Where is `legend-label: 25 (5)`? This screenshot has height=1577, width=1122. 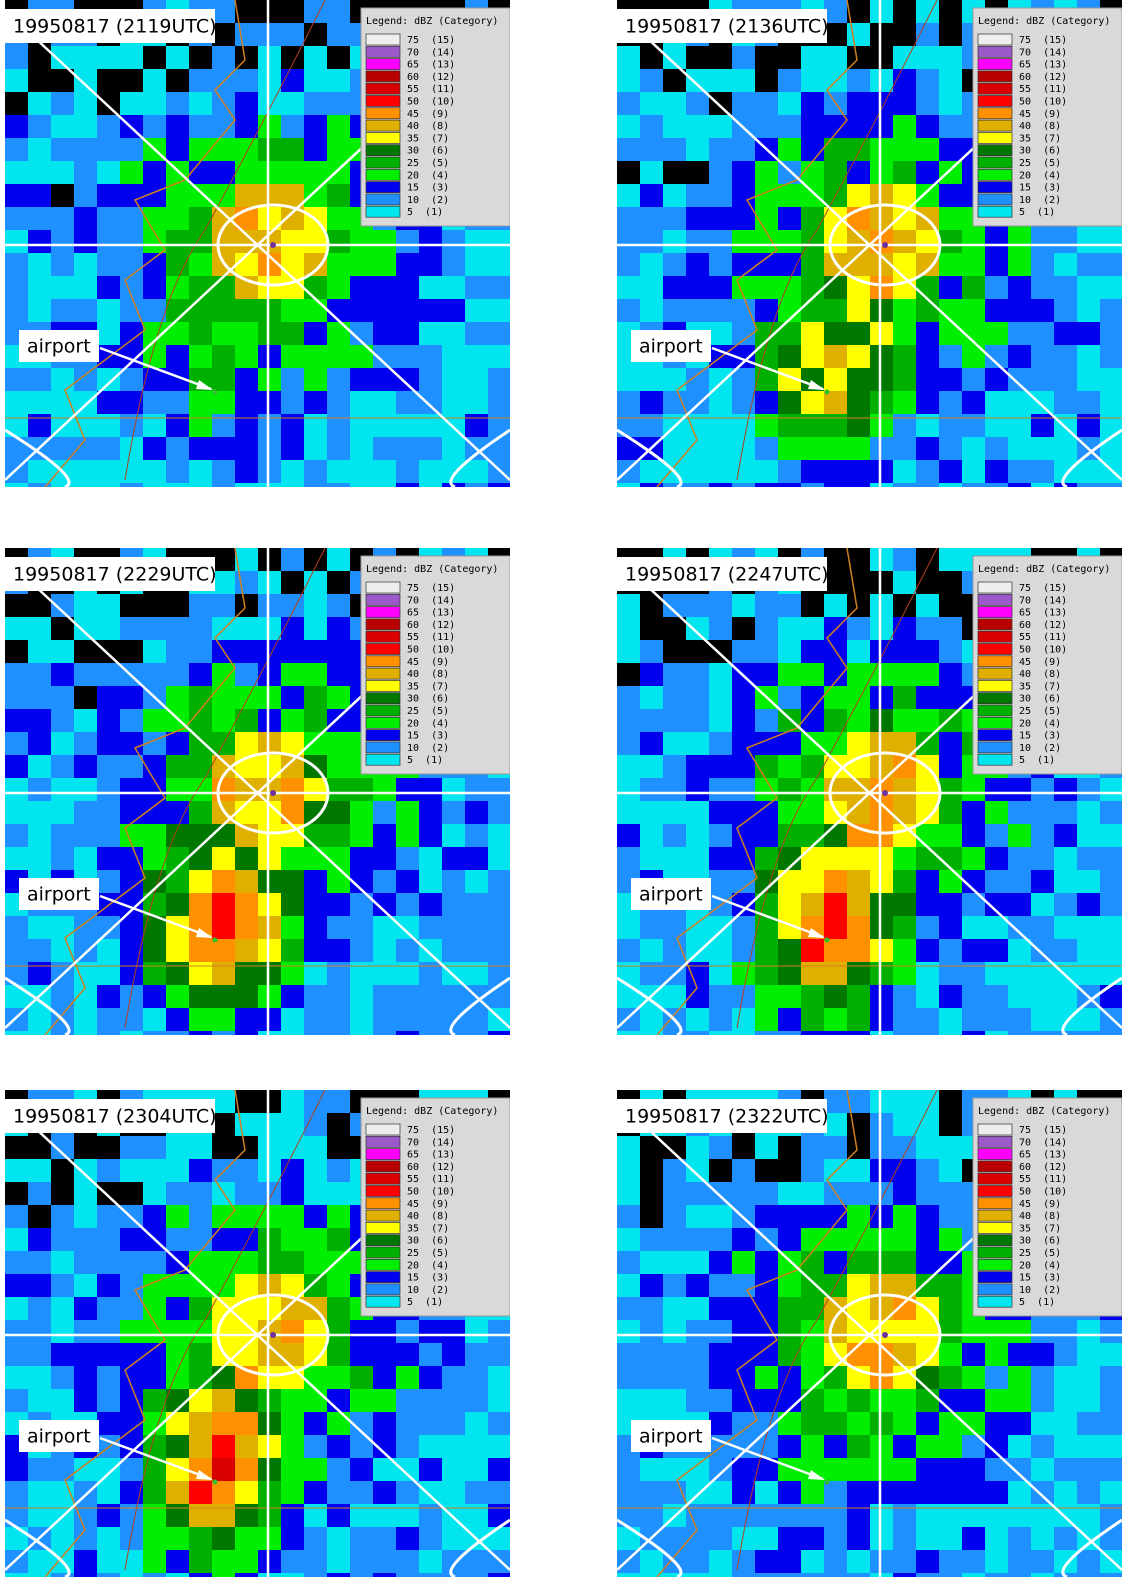
legend-label: 25 (5) is located at coordinates (428, 1253).